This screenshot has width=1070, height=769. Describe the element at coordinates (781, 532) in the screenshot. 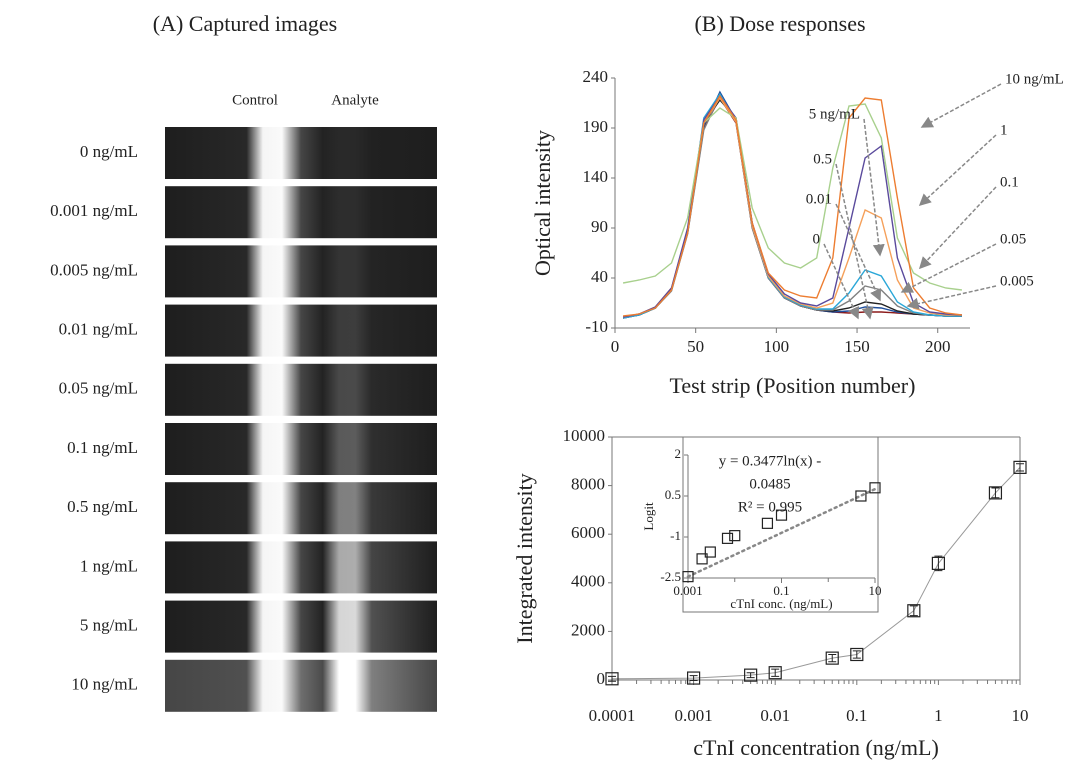

I see `fit-line` at that location.